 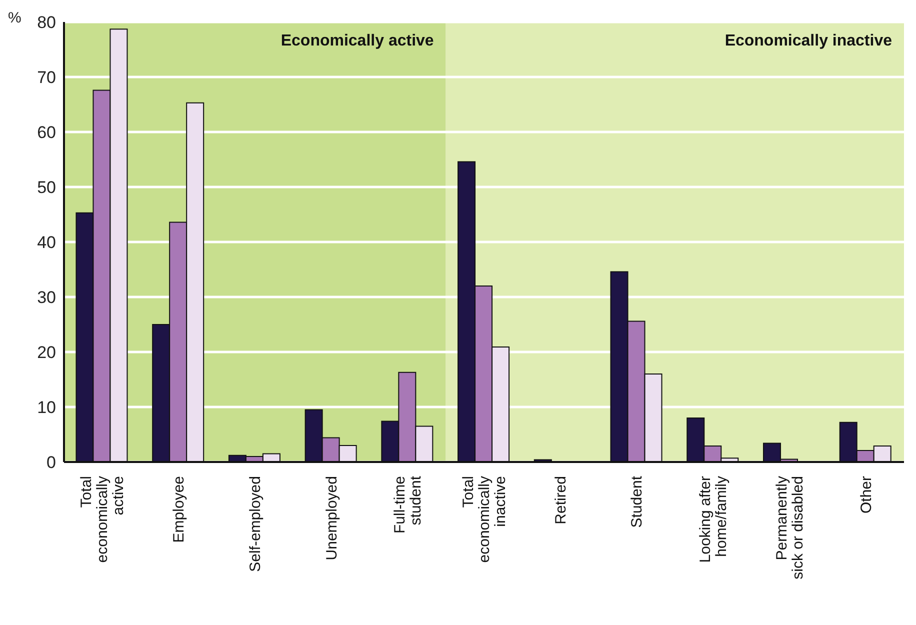 I want to click on y-tick-label: 10, so click(x=46, y=408).